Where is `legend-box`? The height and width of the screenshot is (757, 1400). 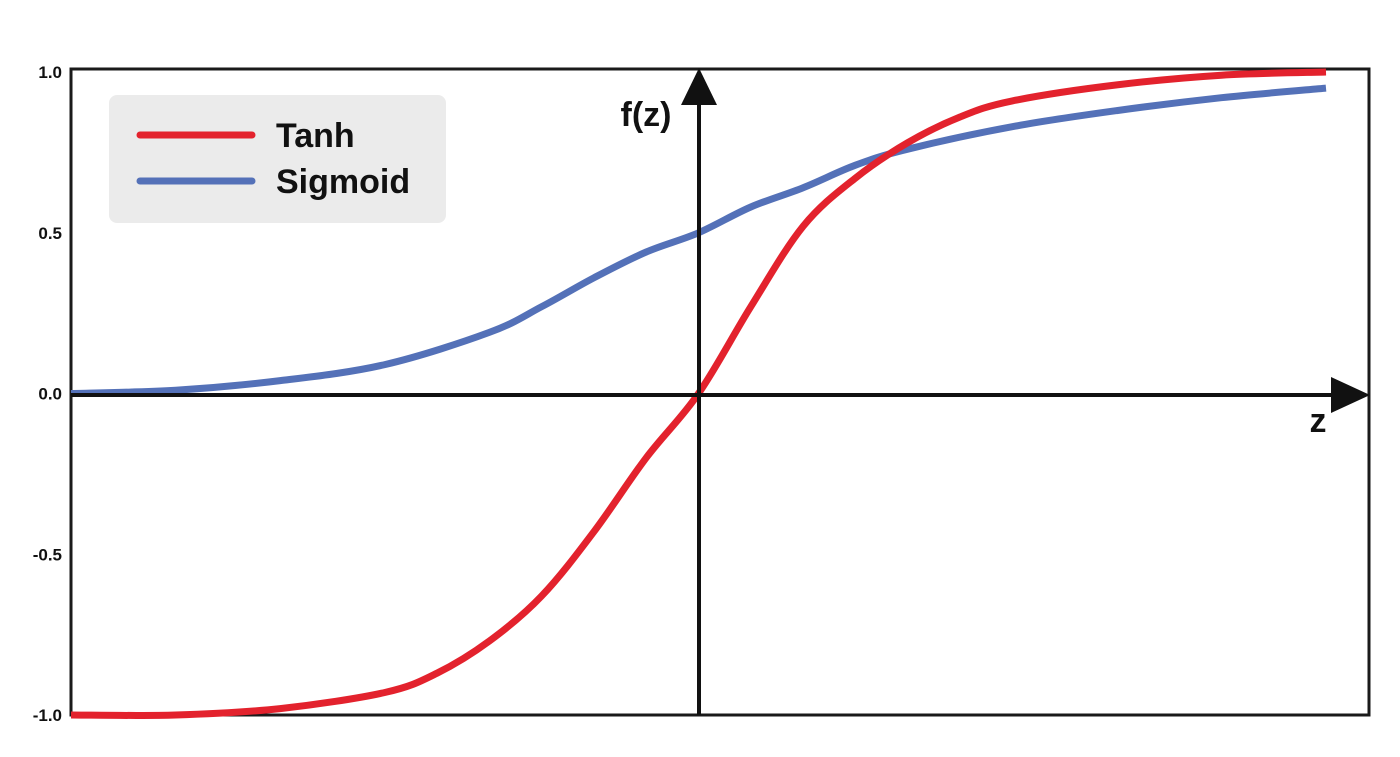
legend-box is located at coordinates (277, 159).